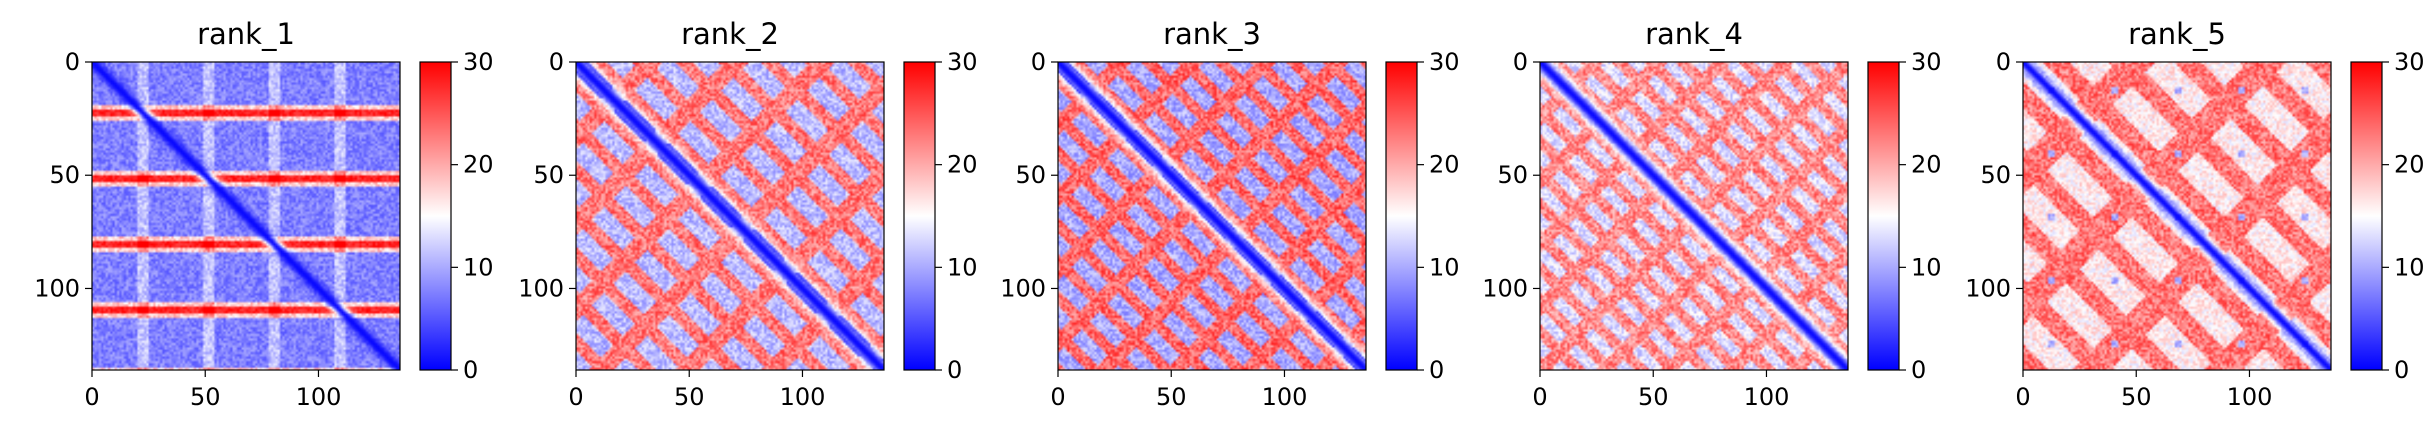 This screenshot has width=2435, height=438. I want to click on chart-title: rank_3, so click(1212, 34).